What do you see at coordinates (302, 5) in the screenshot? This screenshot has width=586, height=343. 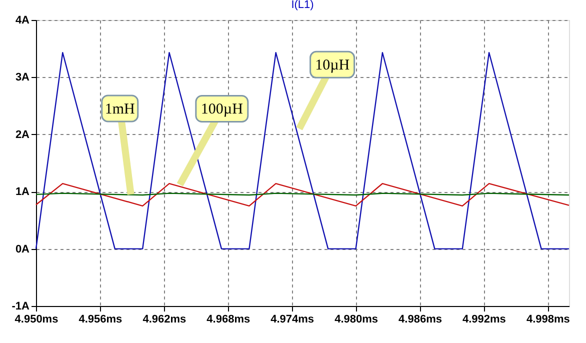 I see `chart-title: I(L1)` at bounding box center [302, 5].